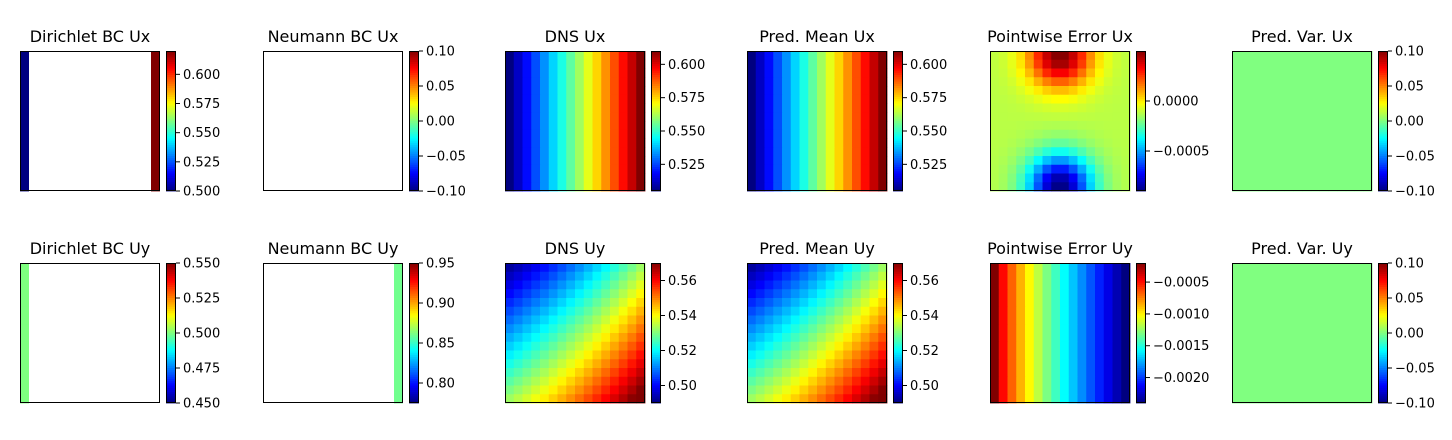  Describe the element at coordinates (1181, 378) in the screenshot. I see `colorbar-tick-label: −0.0020` at that location.